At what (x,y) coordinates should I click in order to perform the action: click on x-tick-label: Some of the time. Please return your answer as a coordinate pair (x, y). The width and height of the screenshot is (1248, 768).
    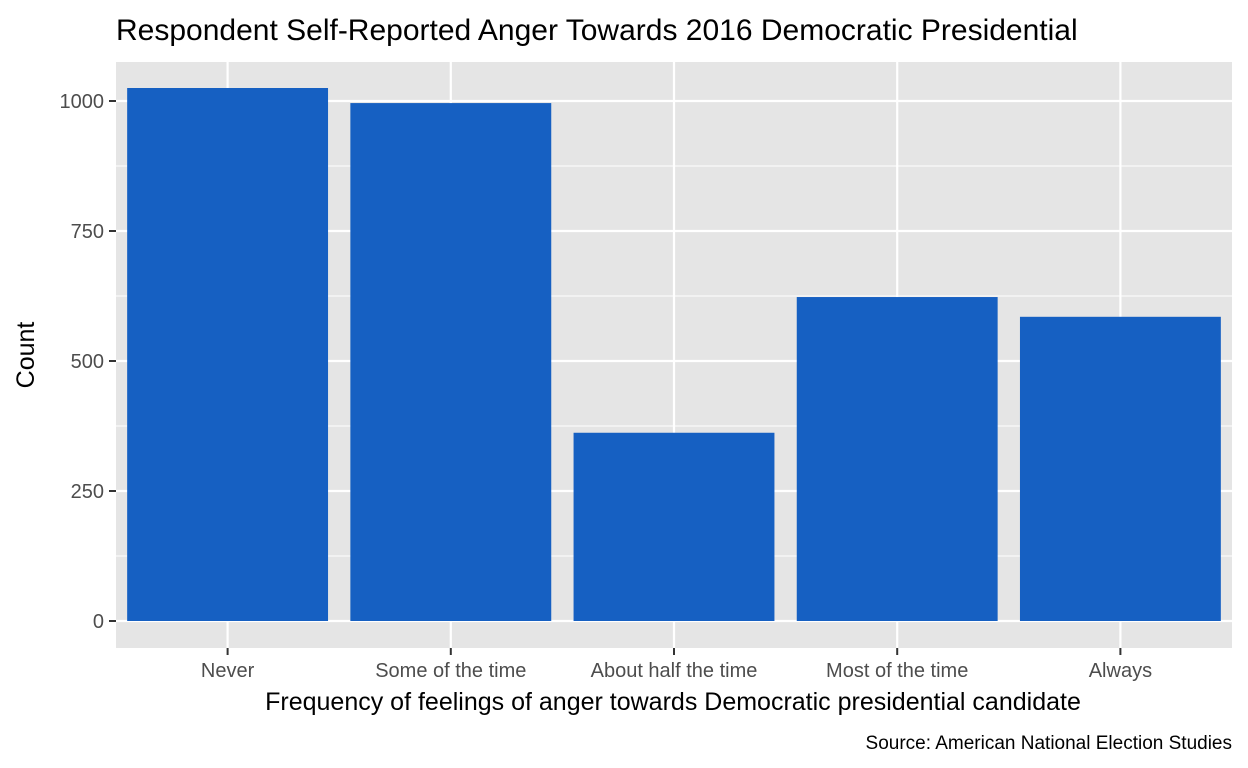
    Looking at the image, I should click on (450, 671).